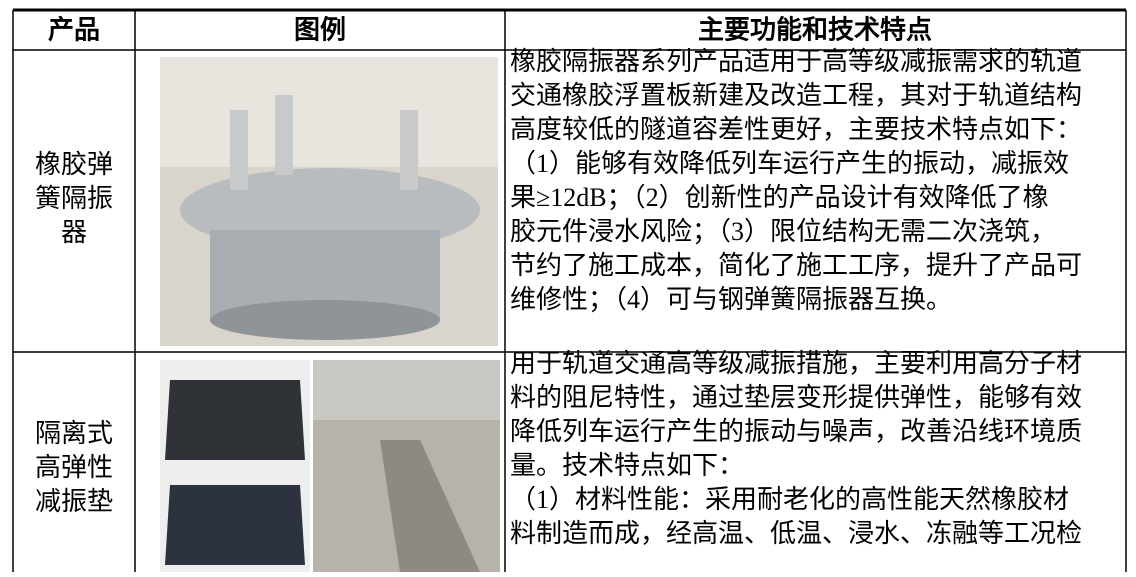  Describe the element at coordinates (796, 95) in the screenshot. I see `description-line: 交通橡胶浮置板新建及改造工程，其对于轨道结构` at that location.